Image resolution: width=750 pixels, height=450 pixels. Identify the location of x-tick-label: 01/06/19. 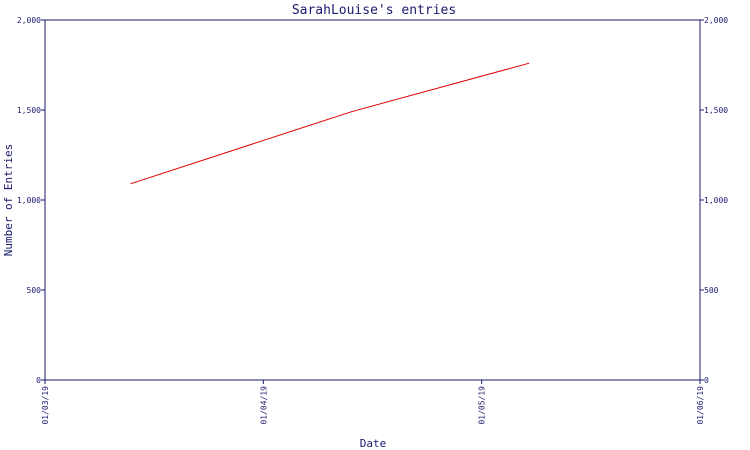
(700, 405).